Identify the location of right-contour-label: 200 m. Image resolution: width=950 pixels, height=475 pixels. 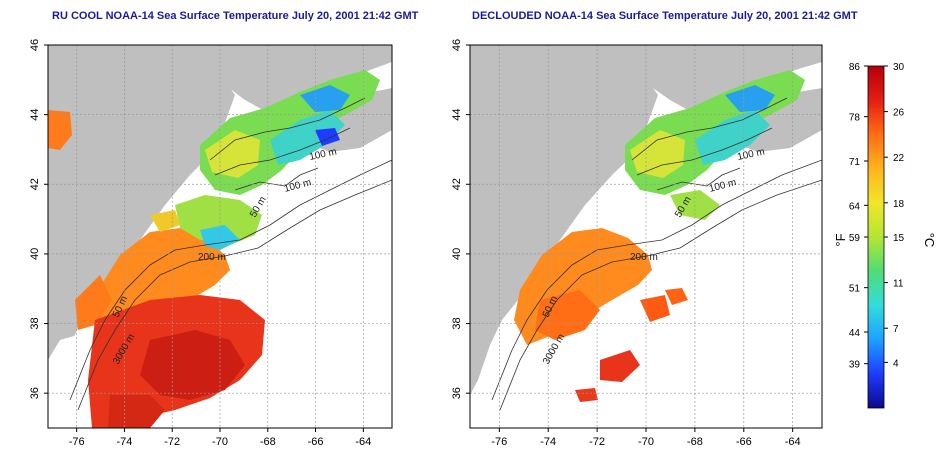
(644, 257).